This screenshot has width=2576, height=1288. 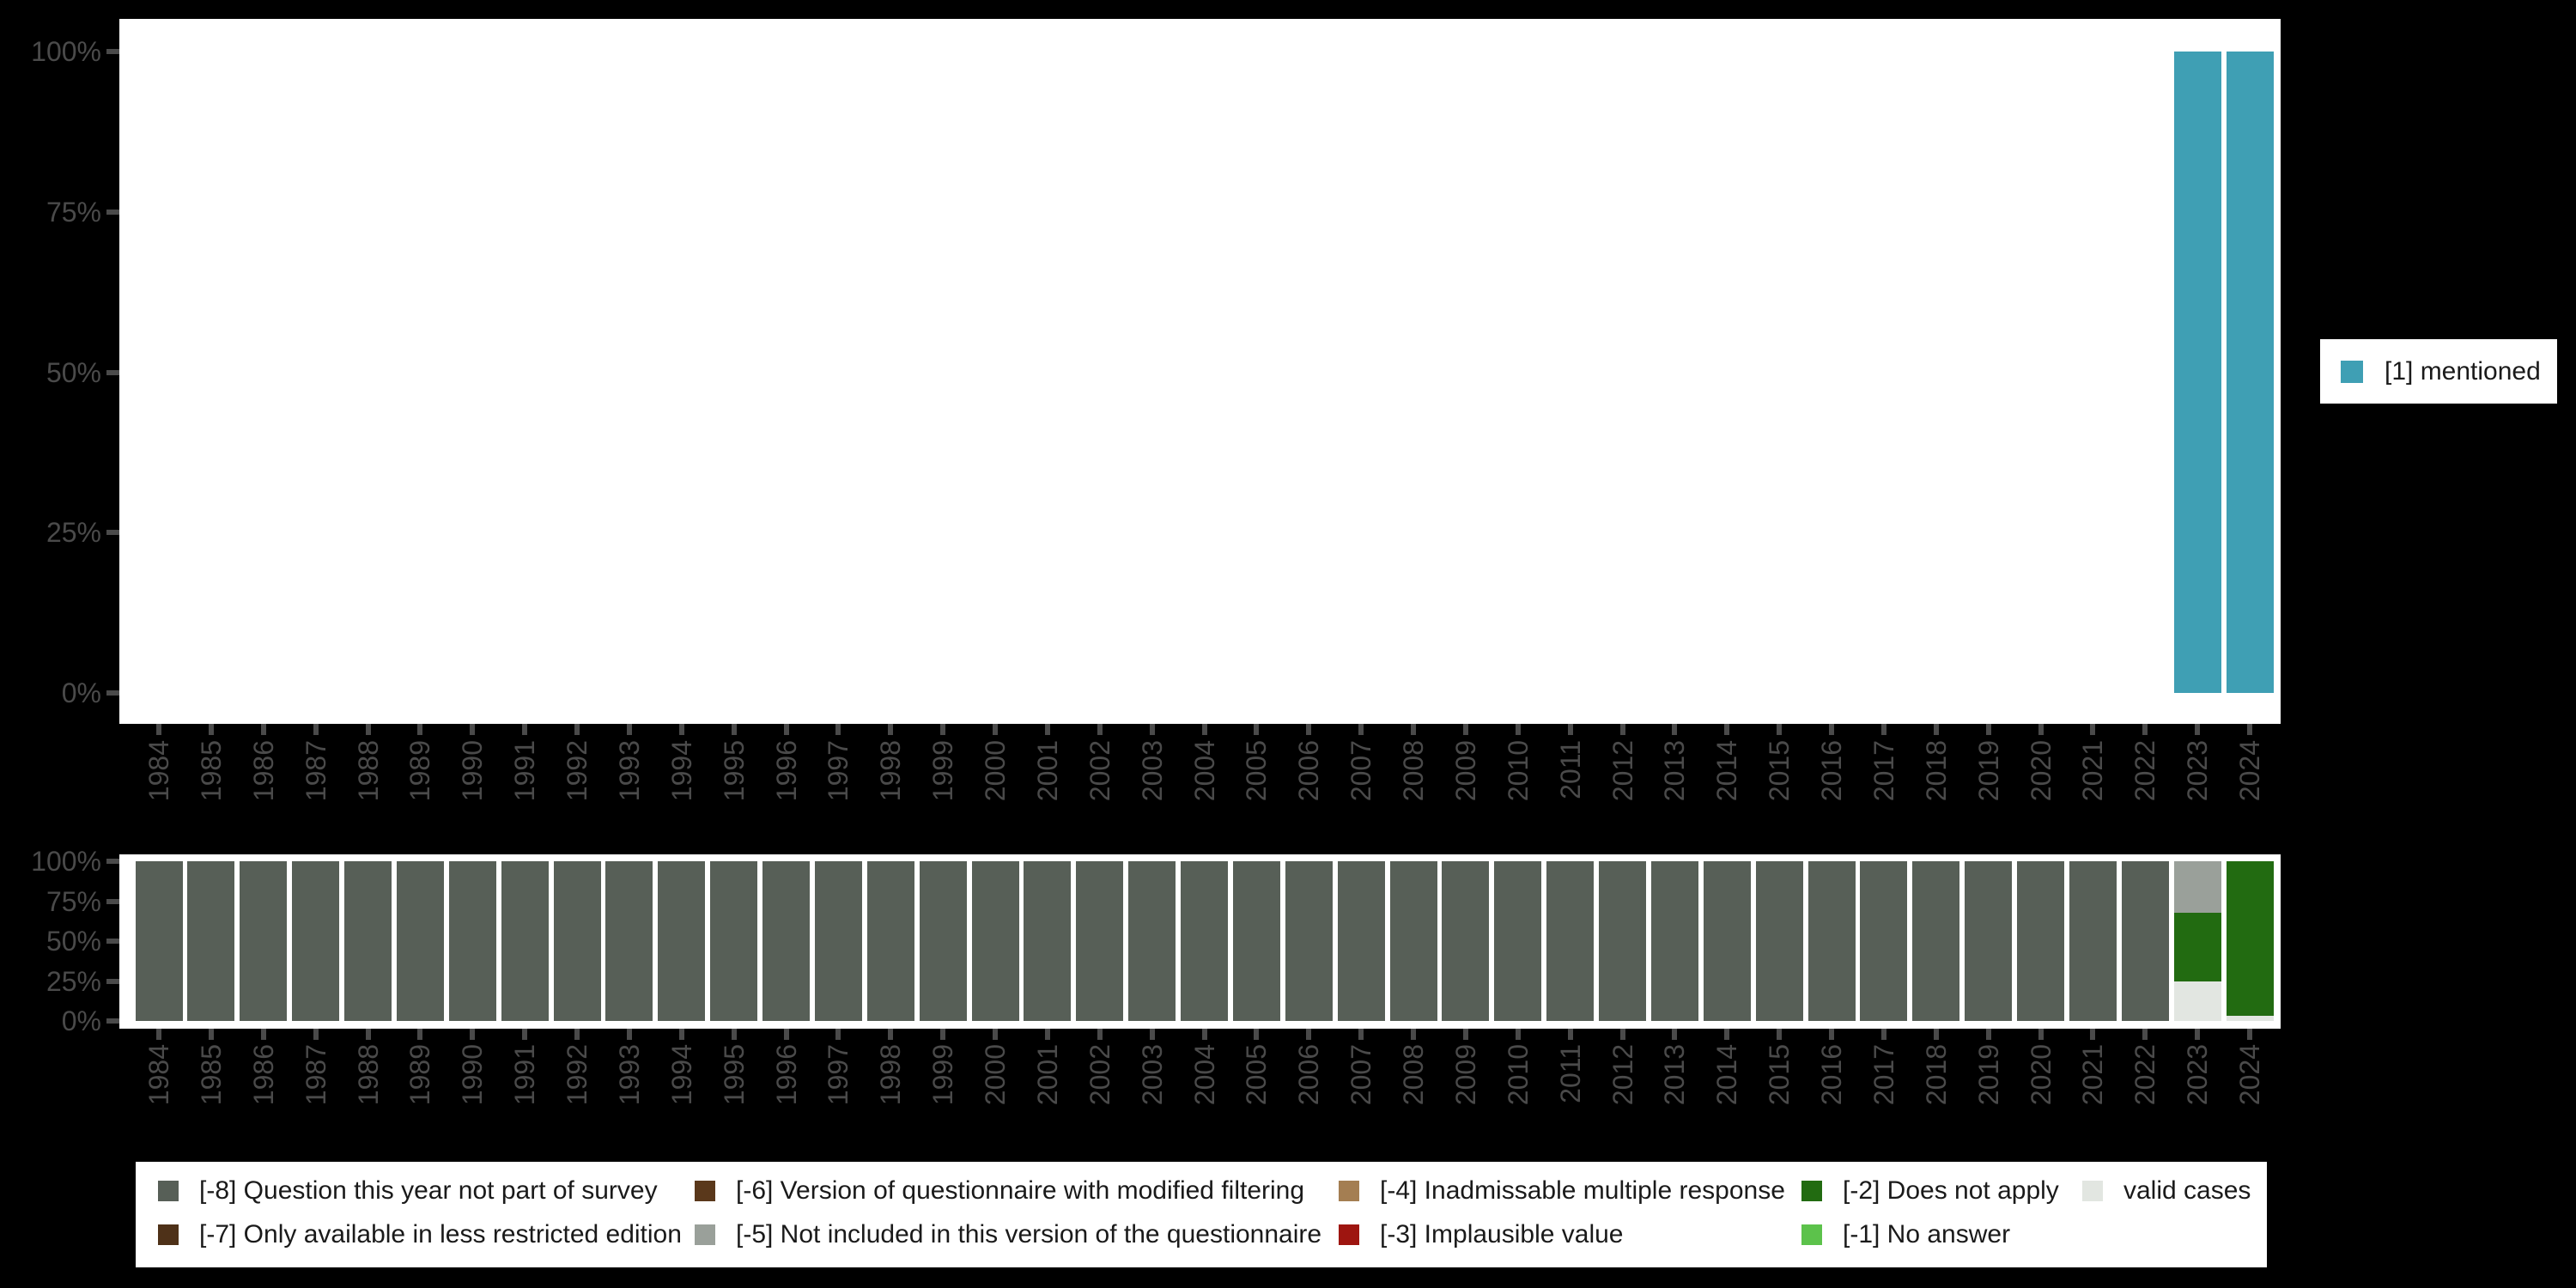 What do you see at coordinates (2197, 947) in the screenshot?
I see `missing-codes-by-year-bar-segment-minus2-2023` at bounding box center [2197, 947].